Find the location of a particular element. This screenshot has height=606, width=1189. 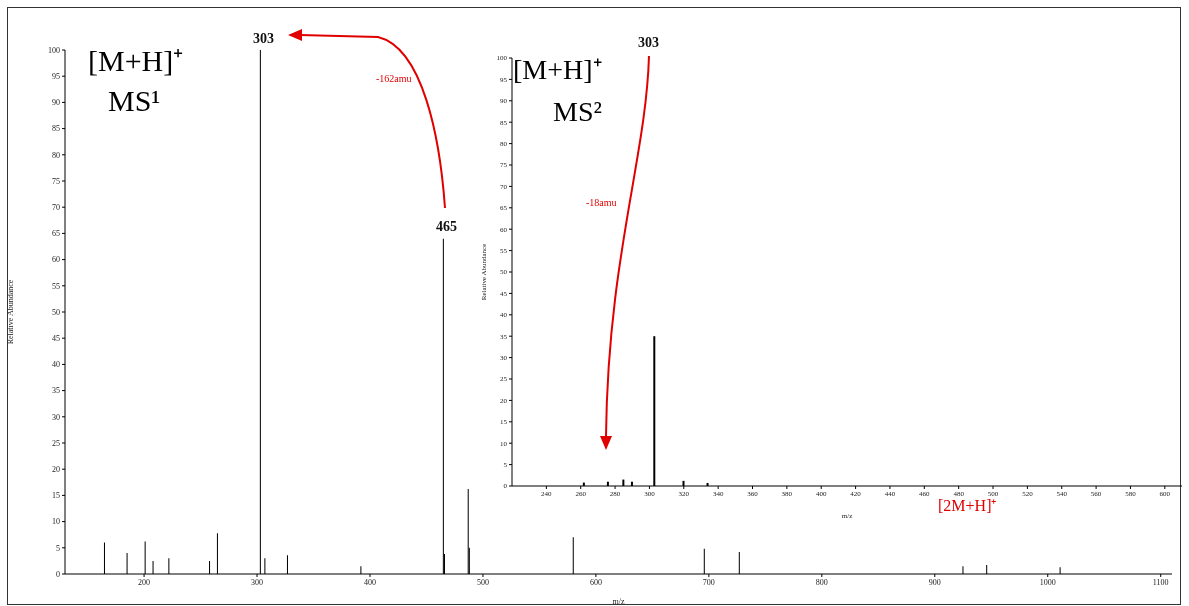

y-tick-label: 90 is located at coordinates (56, 103).